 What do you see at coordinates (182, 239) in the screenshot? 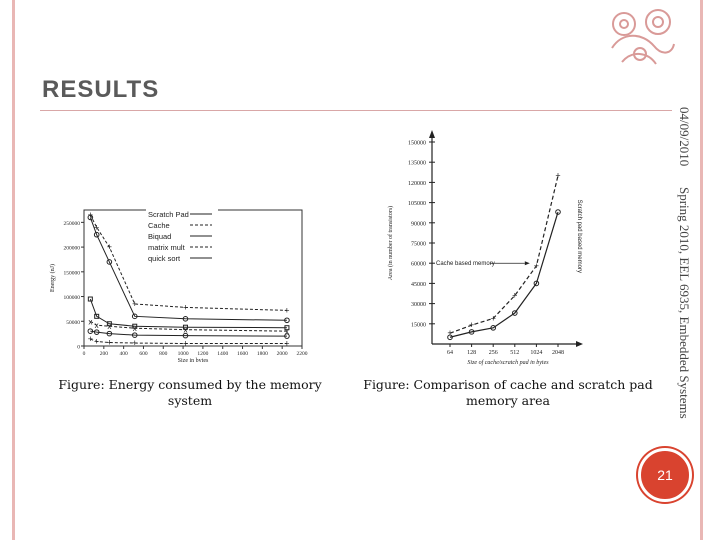
I see `legend-box` at bounding box center [182, 239].